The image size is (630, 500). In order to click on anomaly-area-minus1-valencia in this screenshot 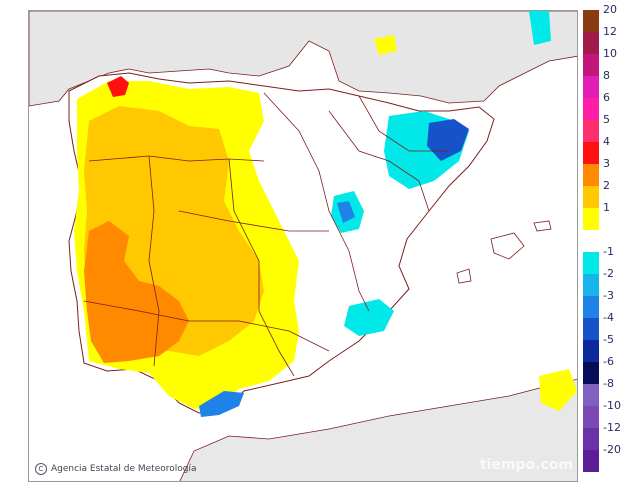, I will do `click(369, 317)`.